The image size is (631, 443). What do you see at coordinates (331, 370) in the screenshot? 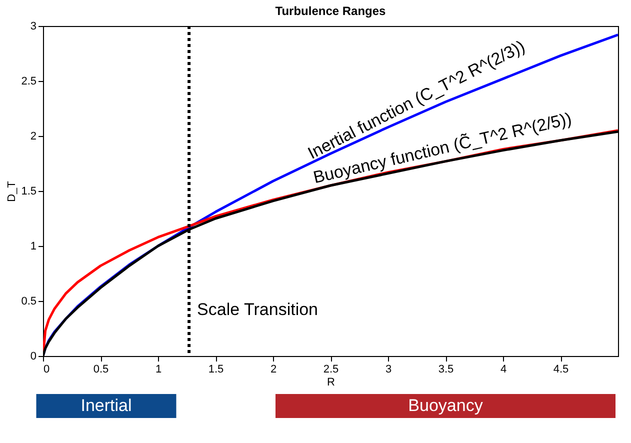
I see `x-tick-label: 2.5` at bounding box center [331, 370].